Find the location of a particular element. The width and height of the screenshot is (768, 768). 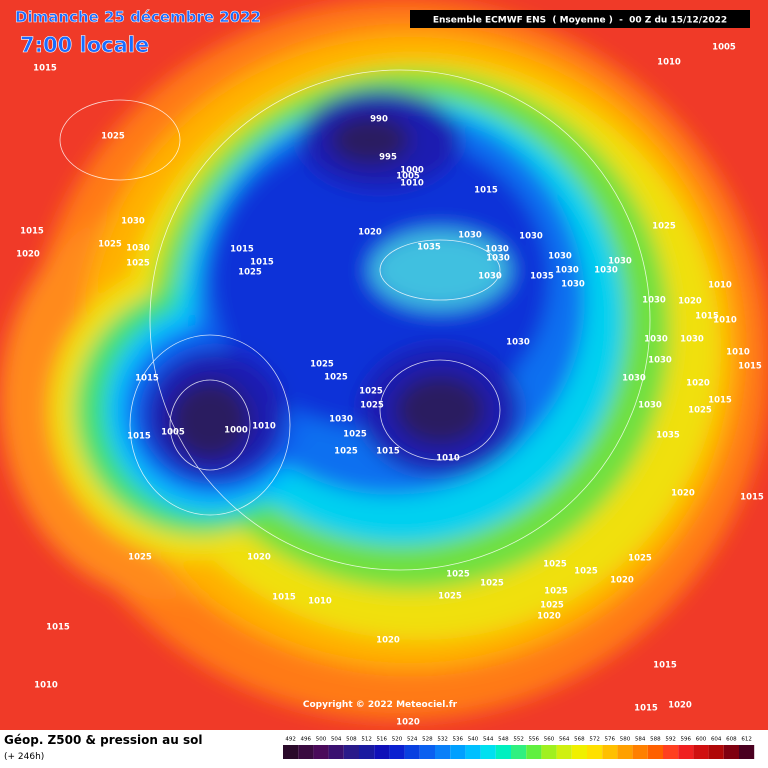

scale-label: 540 is located at coordinates (473, 740).